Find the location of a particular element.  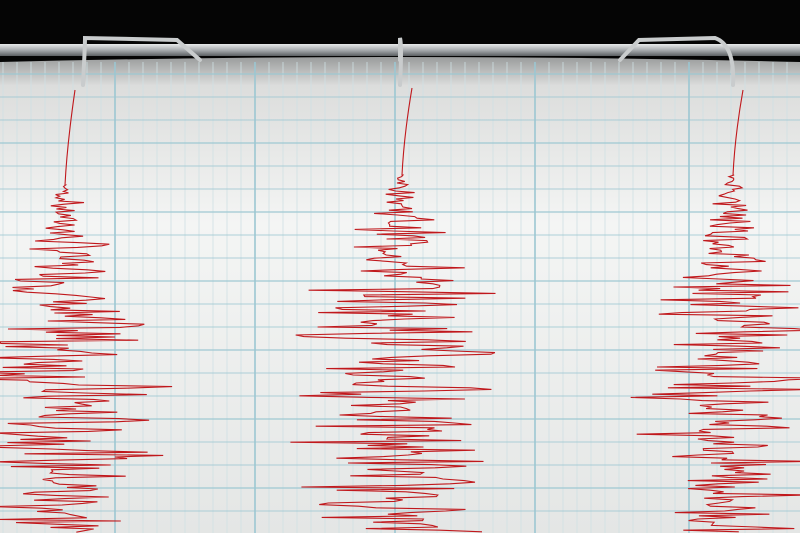

styluses is located at coordinates (408, 61).